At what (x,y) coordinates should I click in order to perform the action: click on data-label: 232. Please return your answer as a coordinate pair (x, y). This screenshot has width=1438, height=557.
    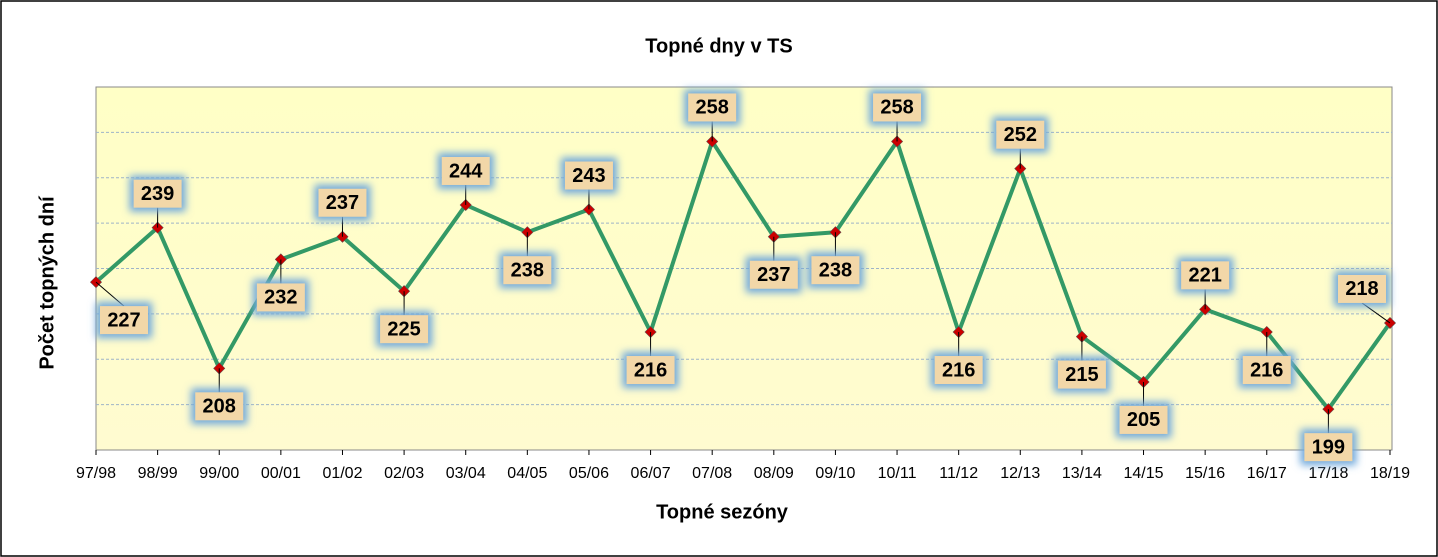
    Looking at the image, I should click on (280, 298).